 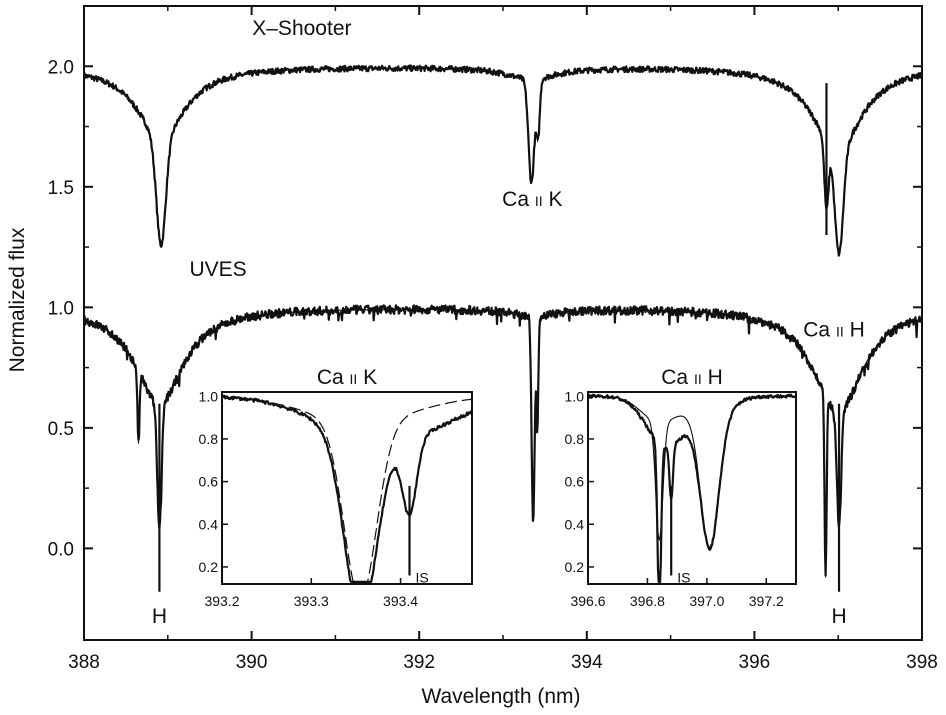 What do you see at coordinates (61, 67) in the screenshot?
I see `y-tick-label: 2.0` at bounding box center [61, 67].